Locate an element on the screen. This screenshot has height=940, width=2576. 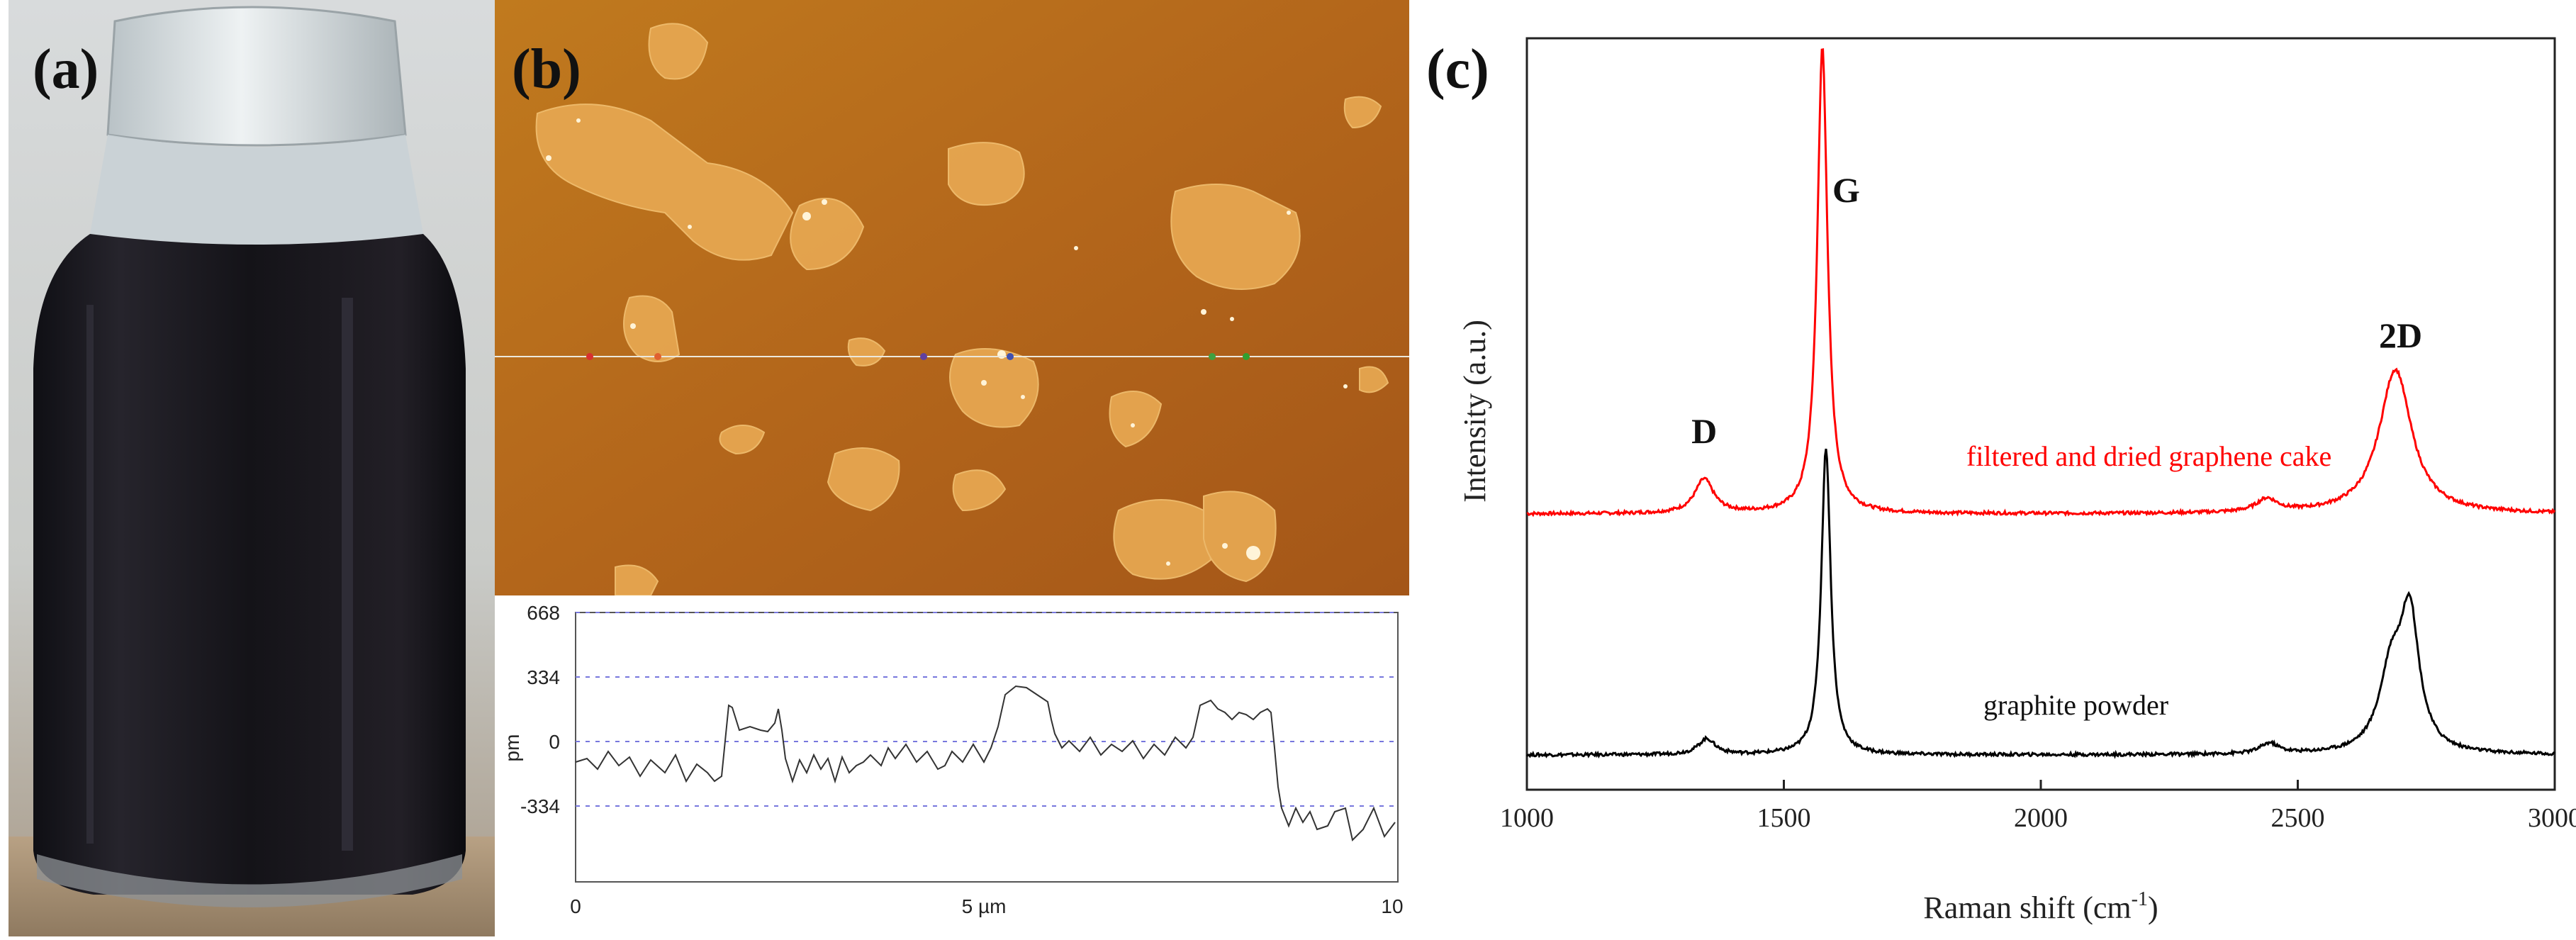
x-tick-label: 2000 is located at coordinates (2041, 818).